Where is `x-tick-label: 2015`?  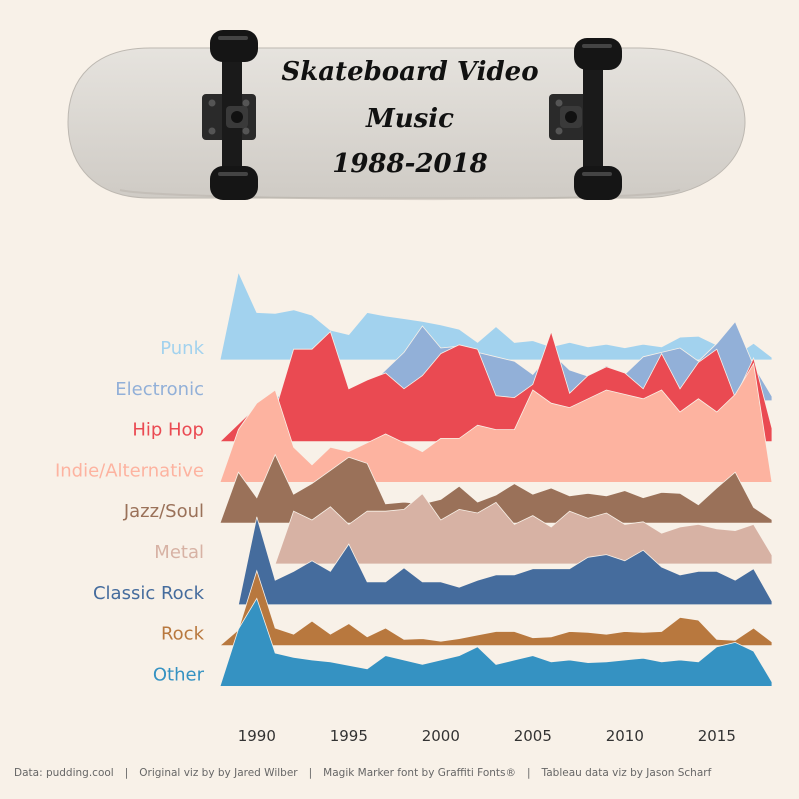
x-tick-label: 2015 is located at coordinates (717, 736).